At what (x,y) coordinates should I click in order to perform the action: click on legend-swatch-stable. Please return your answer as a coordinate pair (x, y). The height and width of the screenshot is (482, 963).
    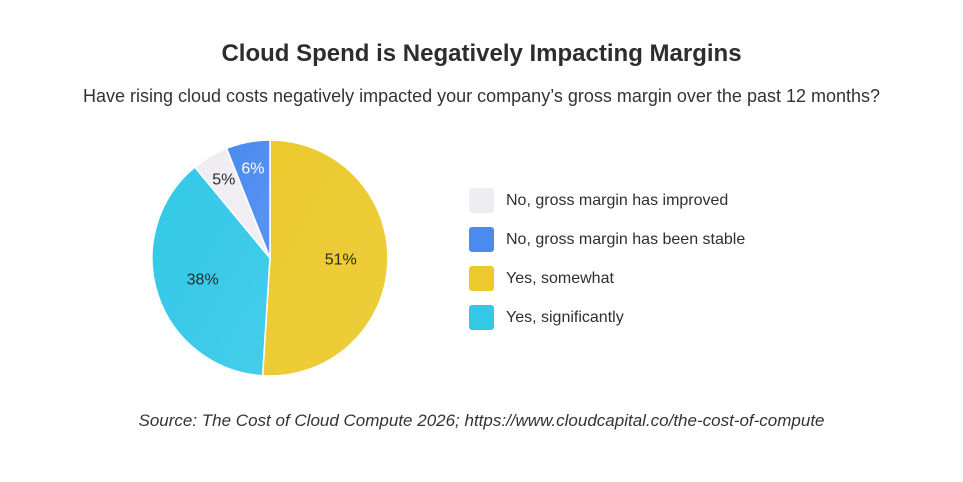
    Looking at the image, I should click on (481, 239).